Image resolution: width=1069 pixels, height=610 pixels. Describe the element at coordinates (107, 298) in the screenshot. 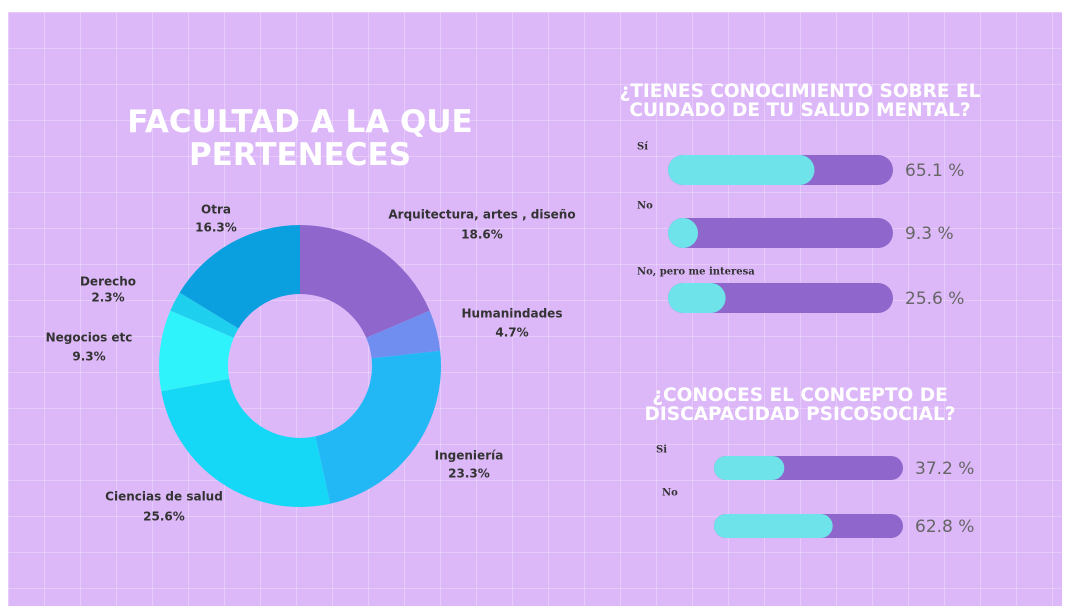

I see `slice-value: 2.3%` at that location.